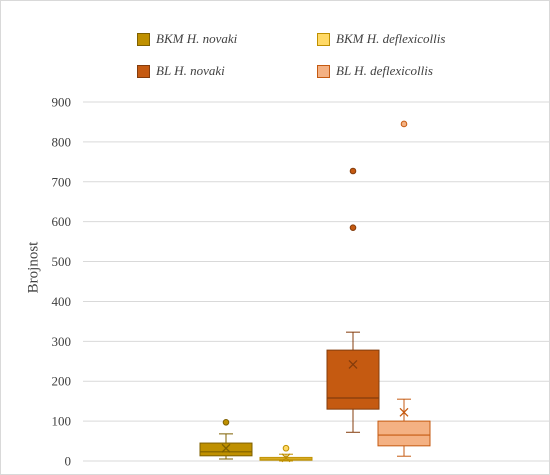  Describe the element at coordinates (62, 181) in the screenshot. I see `y-tick-label: 700` at that location.